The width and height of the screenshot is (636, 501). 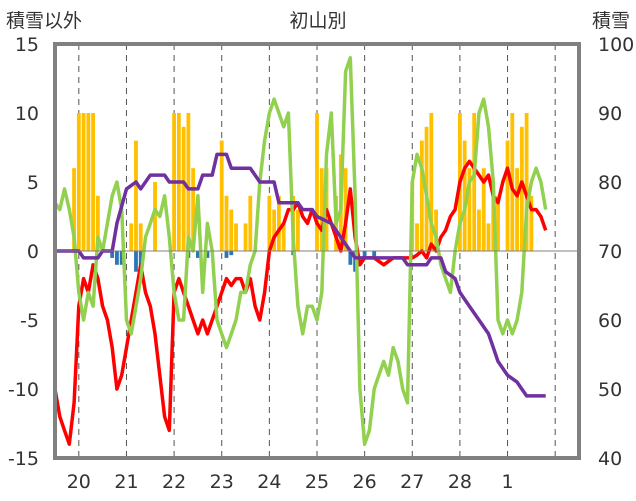 I want to click on y-right-tick-2: 80, so click(x=610, y=183).